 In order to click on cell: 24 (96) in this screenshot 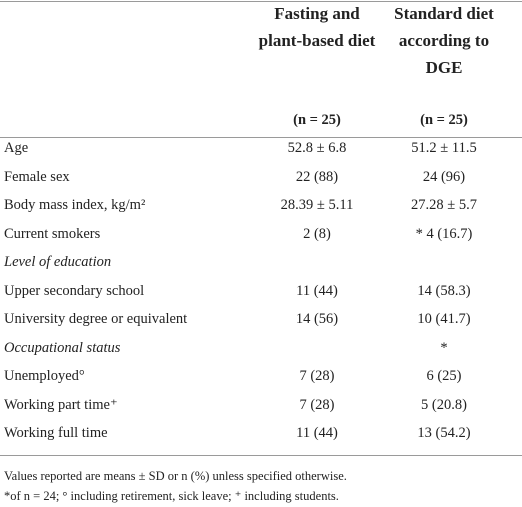, I will do `click(444, 176)`.